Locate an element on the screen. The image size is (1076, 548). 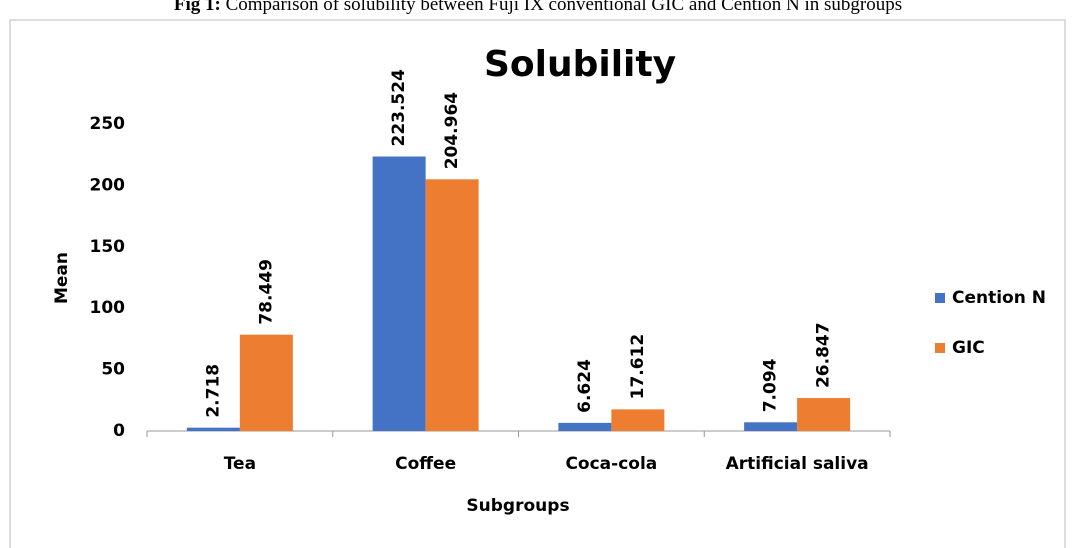
y-tick-label: 0 is located at coordinates (119, 431).